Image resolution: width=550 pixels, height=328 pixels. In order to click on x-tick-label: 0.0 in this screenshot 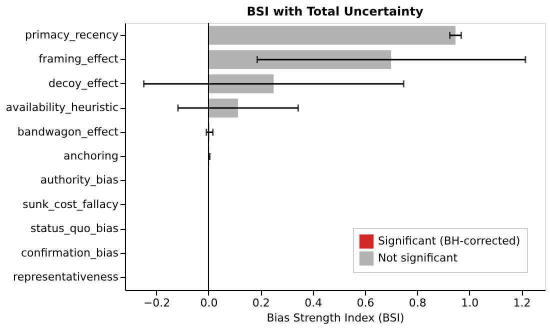, I will do `click(209, 303)`.